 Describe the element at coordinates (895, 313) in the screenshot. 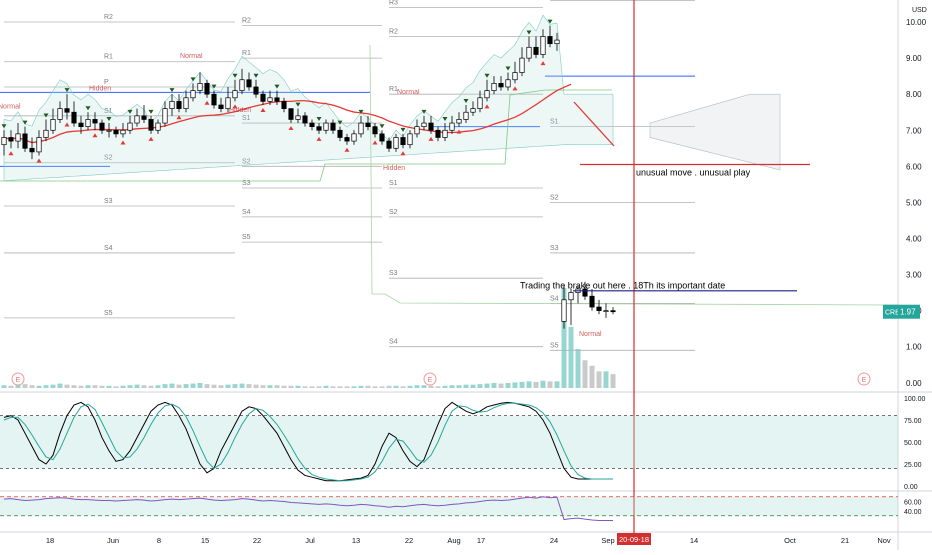

I see `symbol-label: CRBP` at that location.